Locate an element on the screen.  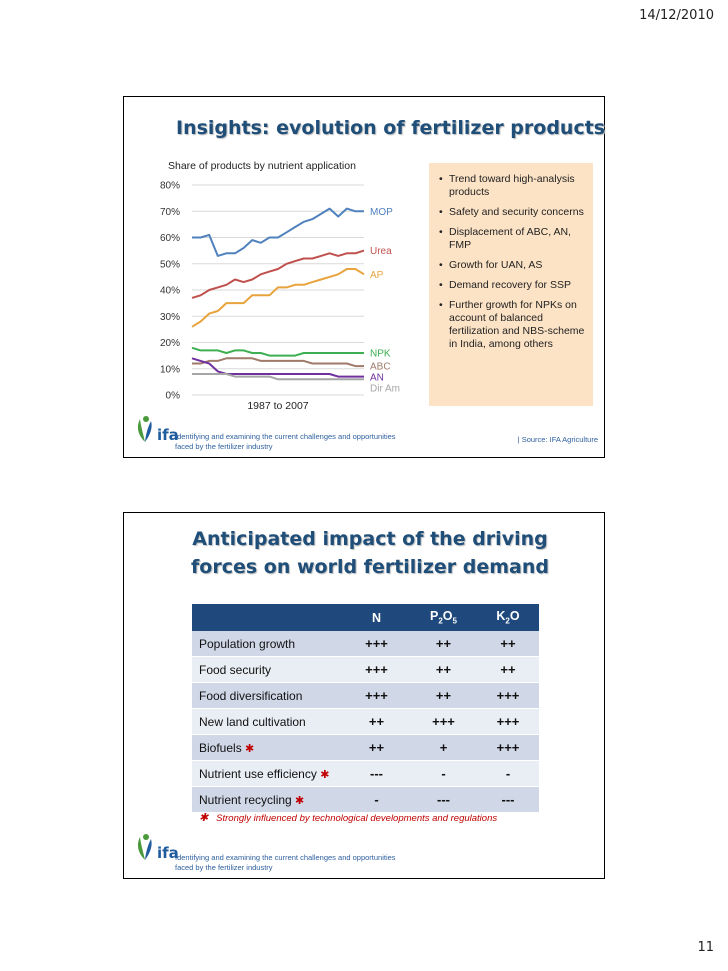
table-row: New land cultivation ++ +++ +++ is located at coordinates (365, 721).